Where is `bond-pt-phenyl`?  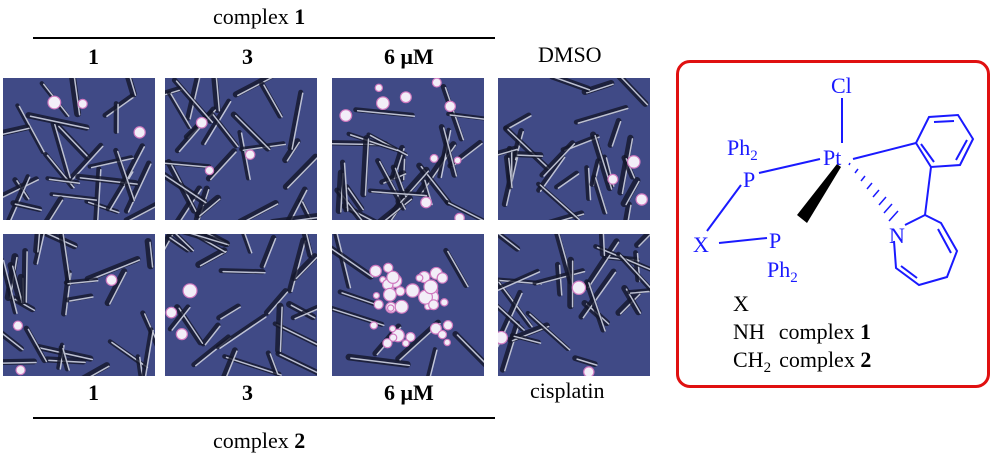 bond-pt-phenyl is located at coordinates (884, 151).